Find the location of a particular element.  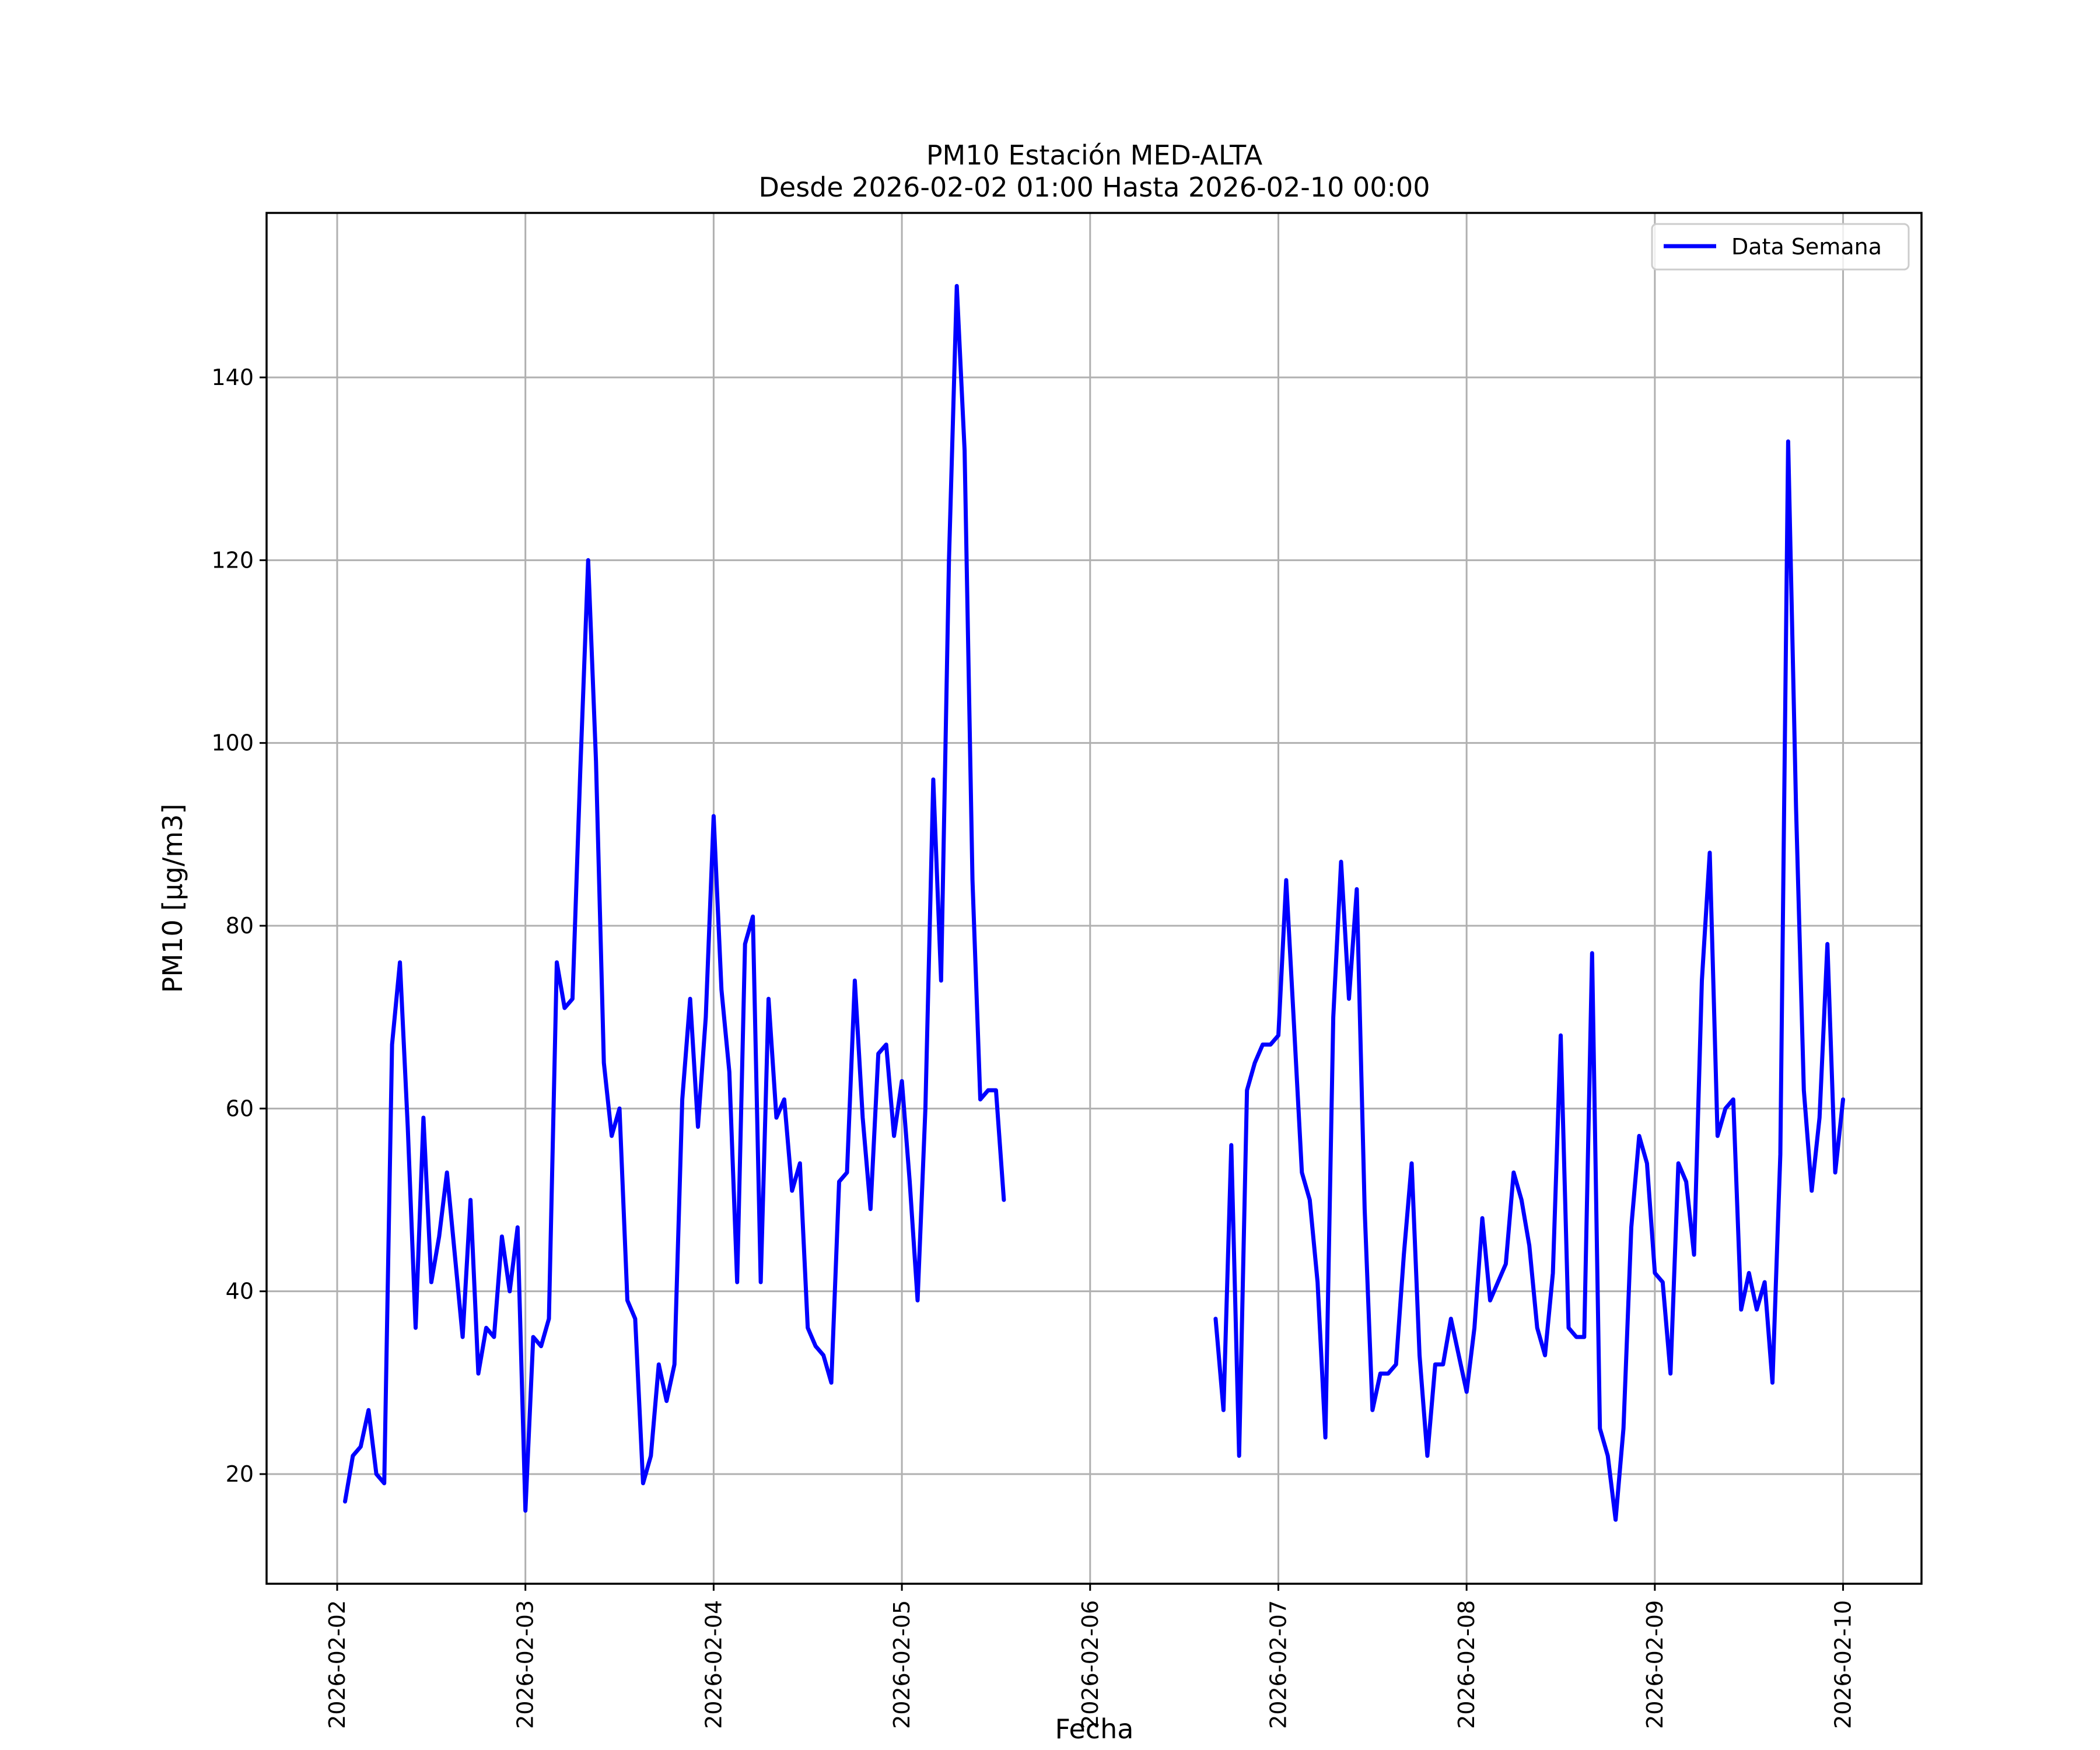

y-tick-label: 100 is located at coordinates (232, 743).